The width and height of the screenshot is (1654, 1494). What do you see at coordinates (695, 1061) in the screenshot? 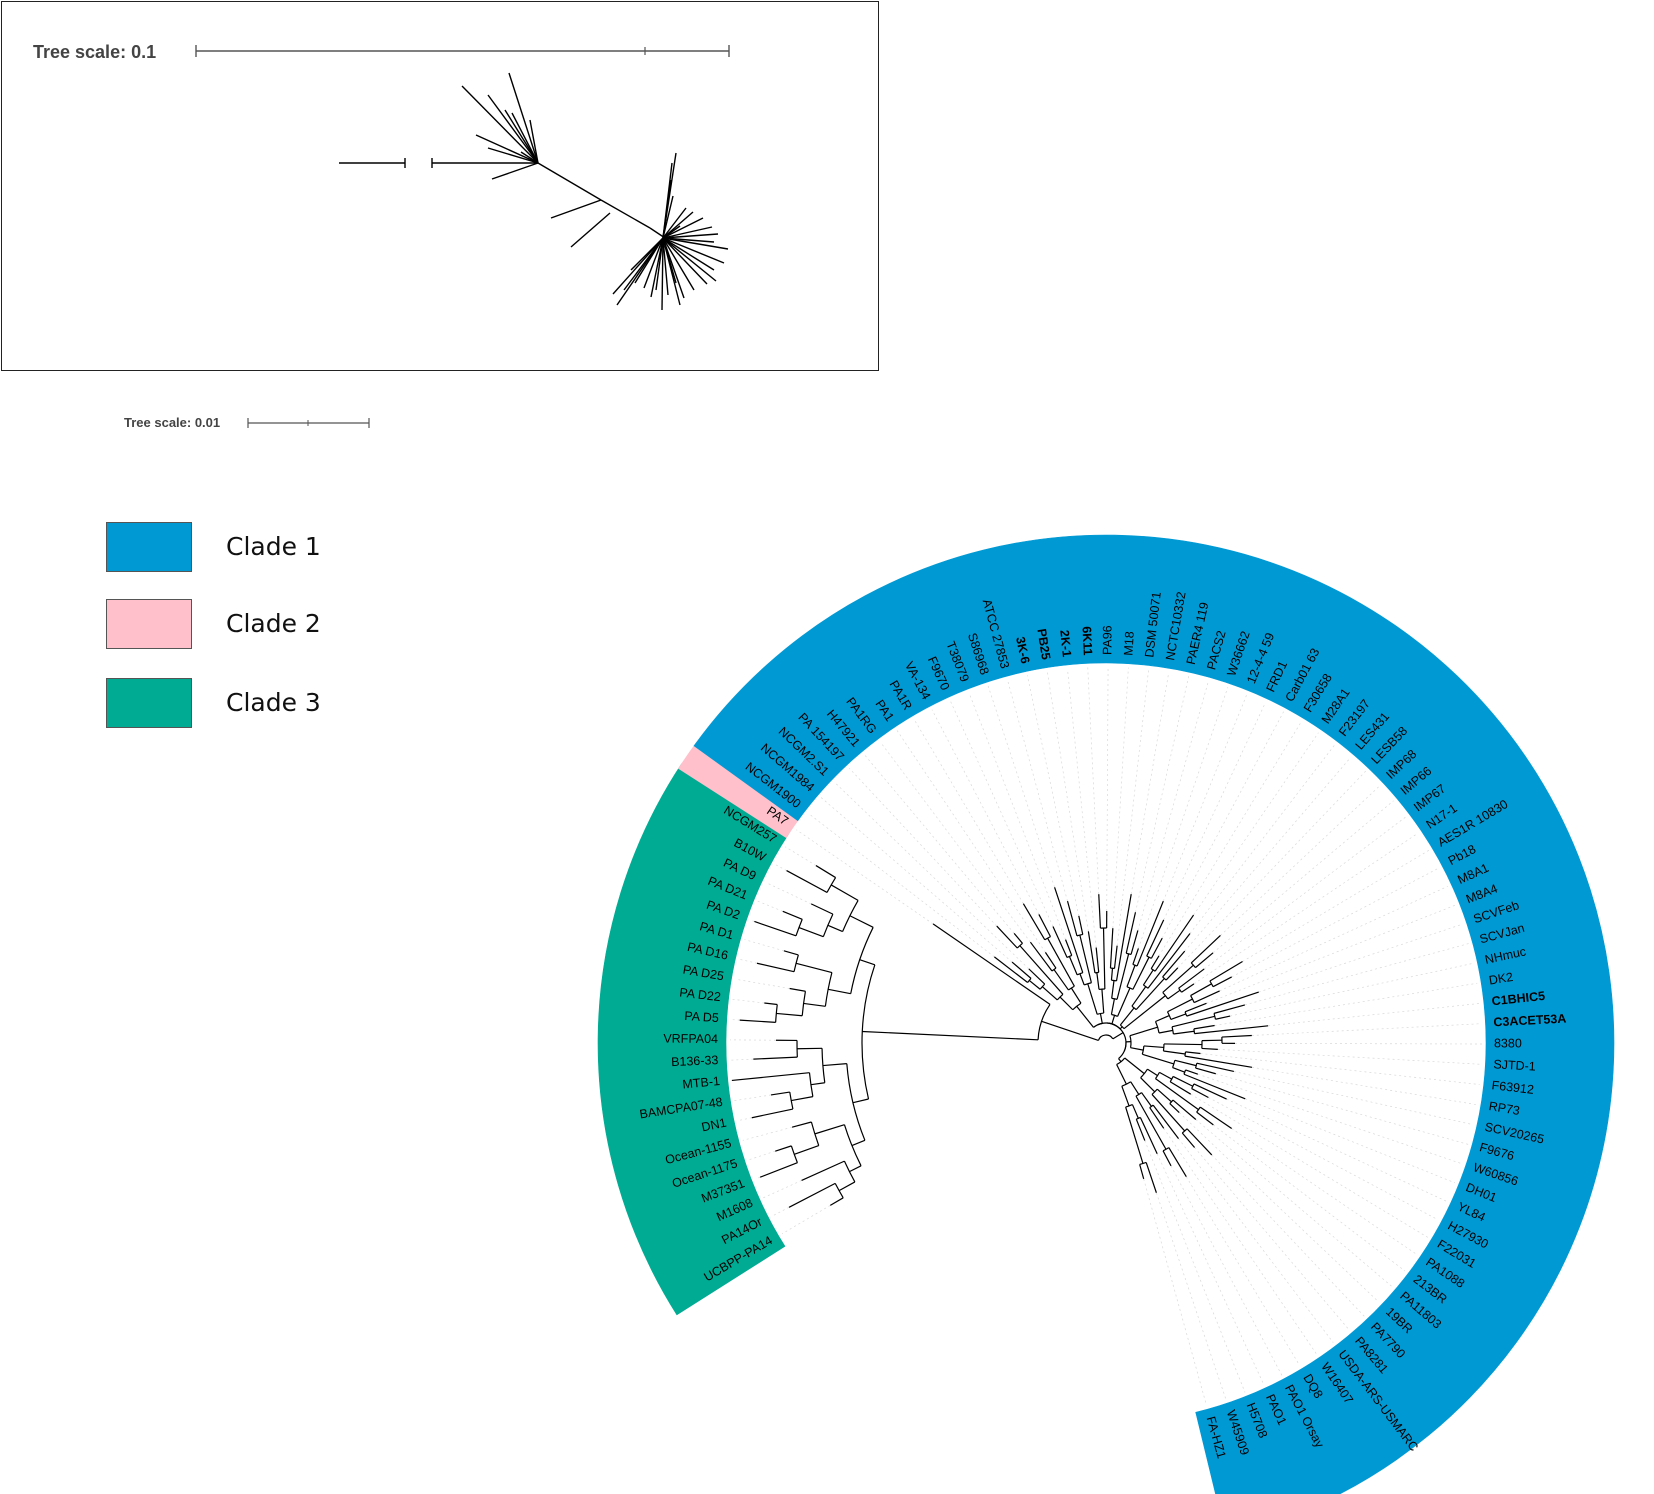
I see `leaf-label: B136-33` at bounding box center [695, 1061].